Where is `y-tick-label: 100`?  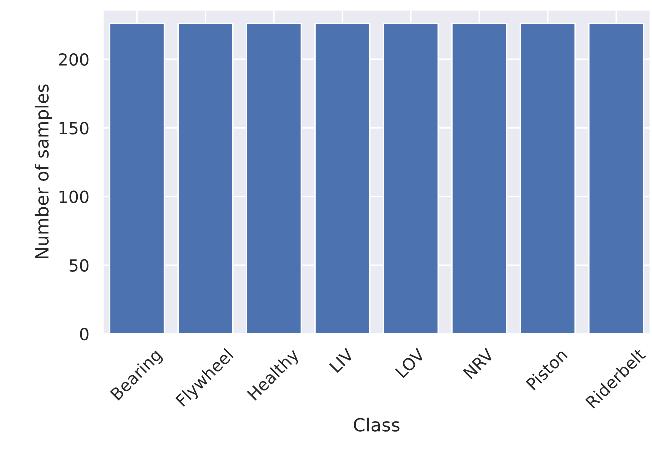 y-tick-label: 100 is located at coordinates (74, 197).